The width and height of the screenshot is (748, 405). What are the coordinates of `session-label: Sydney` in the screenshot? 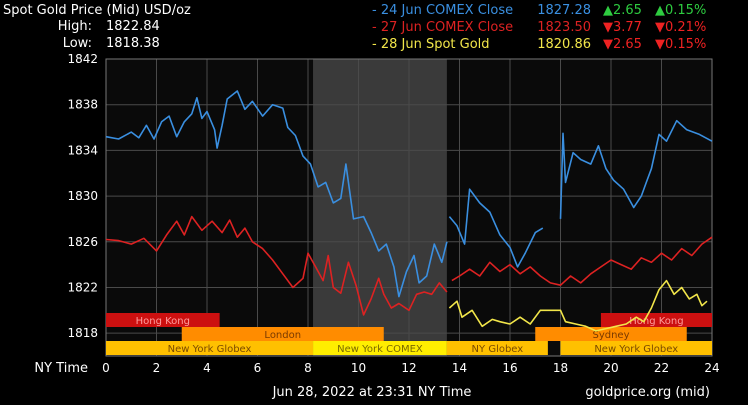 It's located at (610, 335).